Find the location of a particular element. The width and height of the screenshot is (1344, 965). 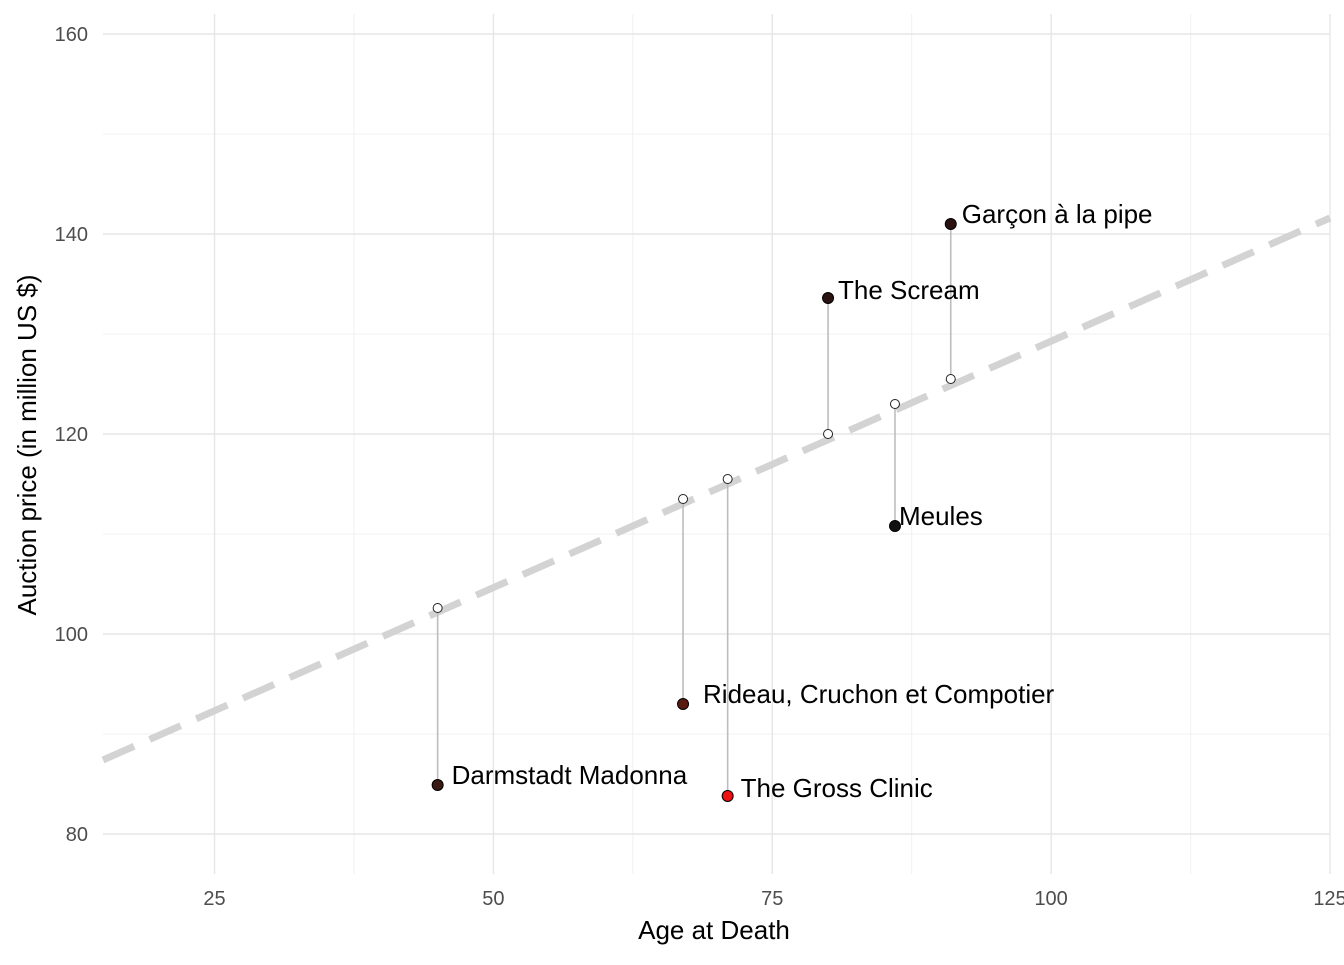

point-label: Garçon à la pipe is located at coordinates (1057, 214).